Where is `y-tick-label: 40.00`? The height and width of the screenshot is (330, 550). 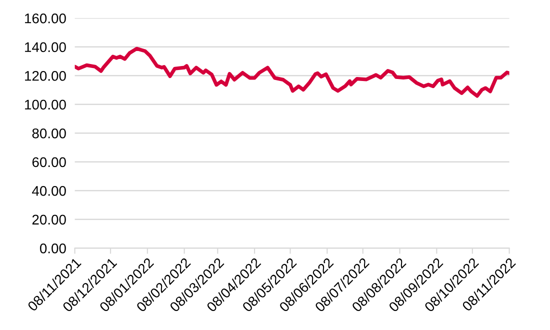
y-tick-label: 40.00 is located at coordinates (49, 191).